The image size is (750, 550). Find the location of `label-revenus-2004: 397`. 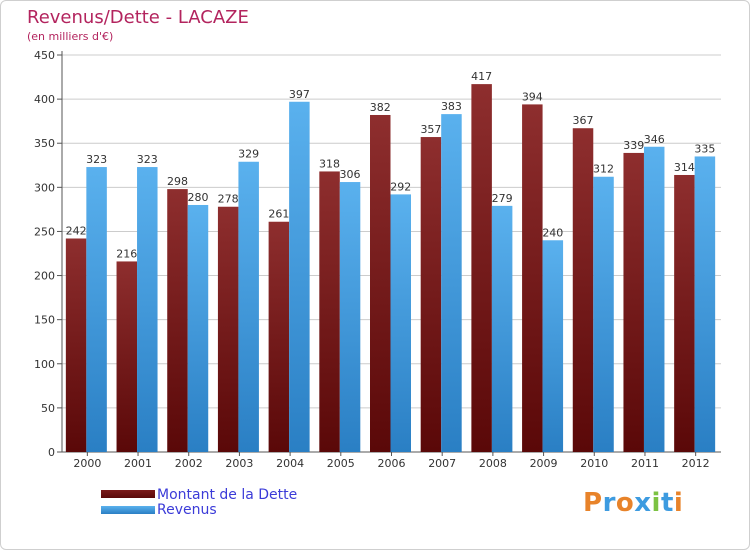

label-revenus-2004: 397 is located at coordinates (299, 94).